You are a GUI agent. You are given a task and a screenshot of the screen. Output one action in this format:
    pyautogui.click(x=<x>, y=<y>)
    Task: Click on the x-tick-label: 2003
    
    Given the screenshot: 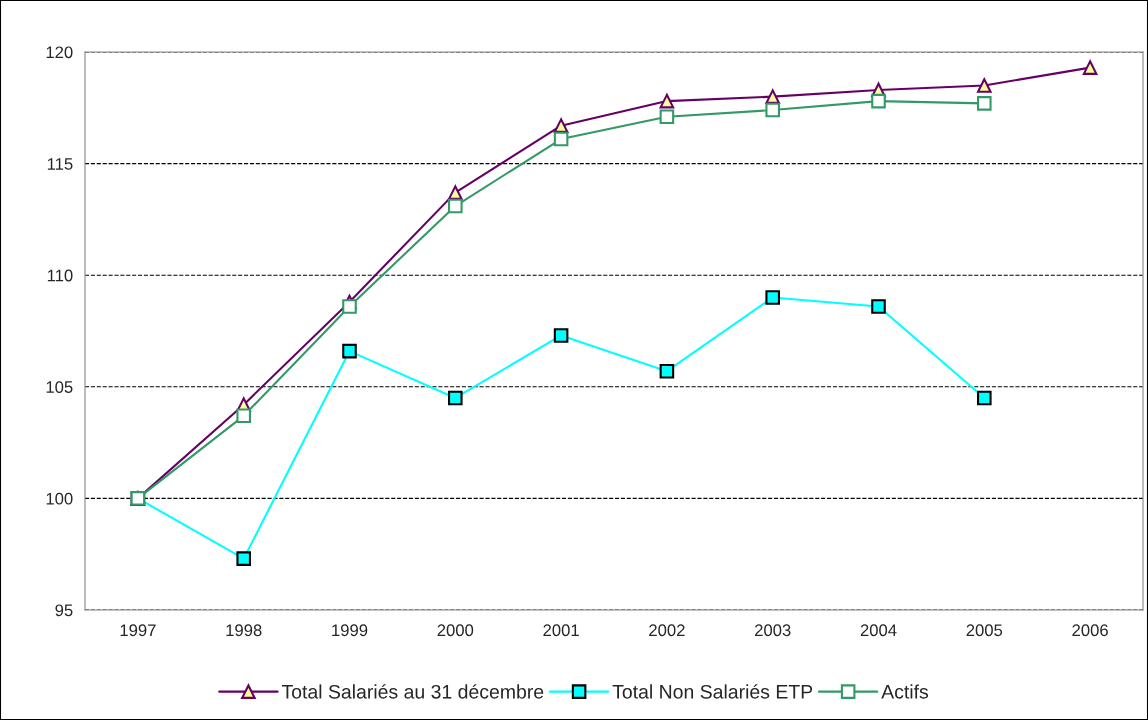 What is the action you would take?
    pyautogui.click(x=773, y=630)
    